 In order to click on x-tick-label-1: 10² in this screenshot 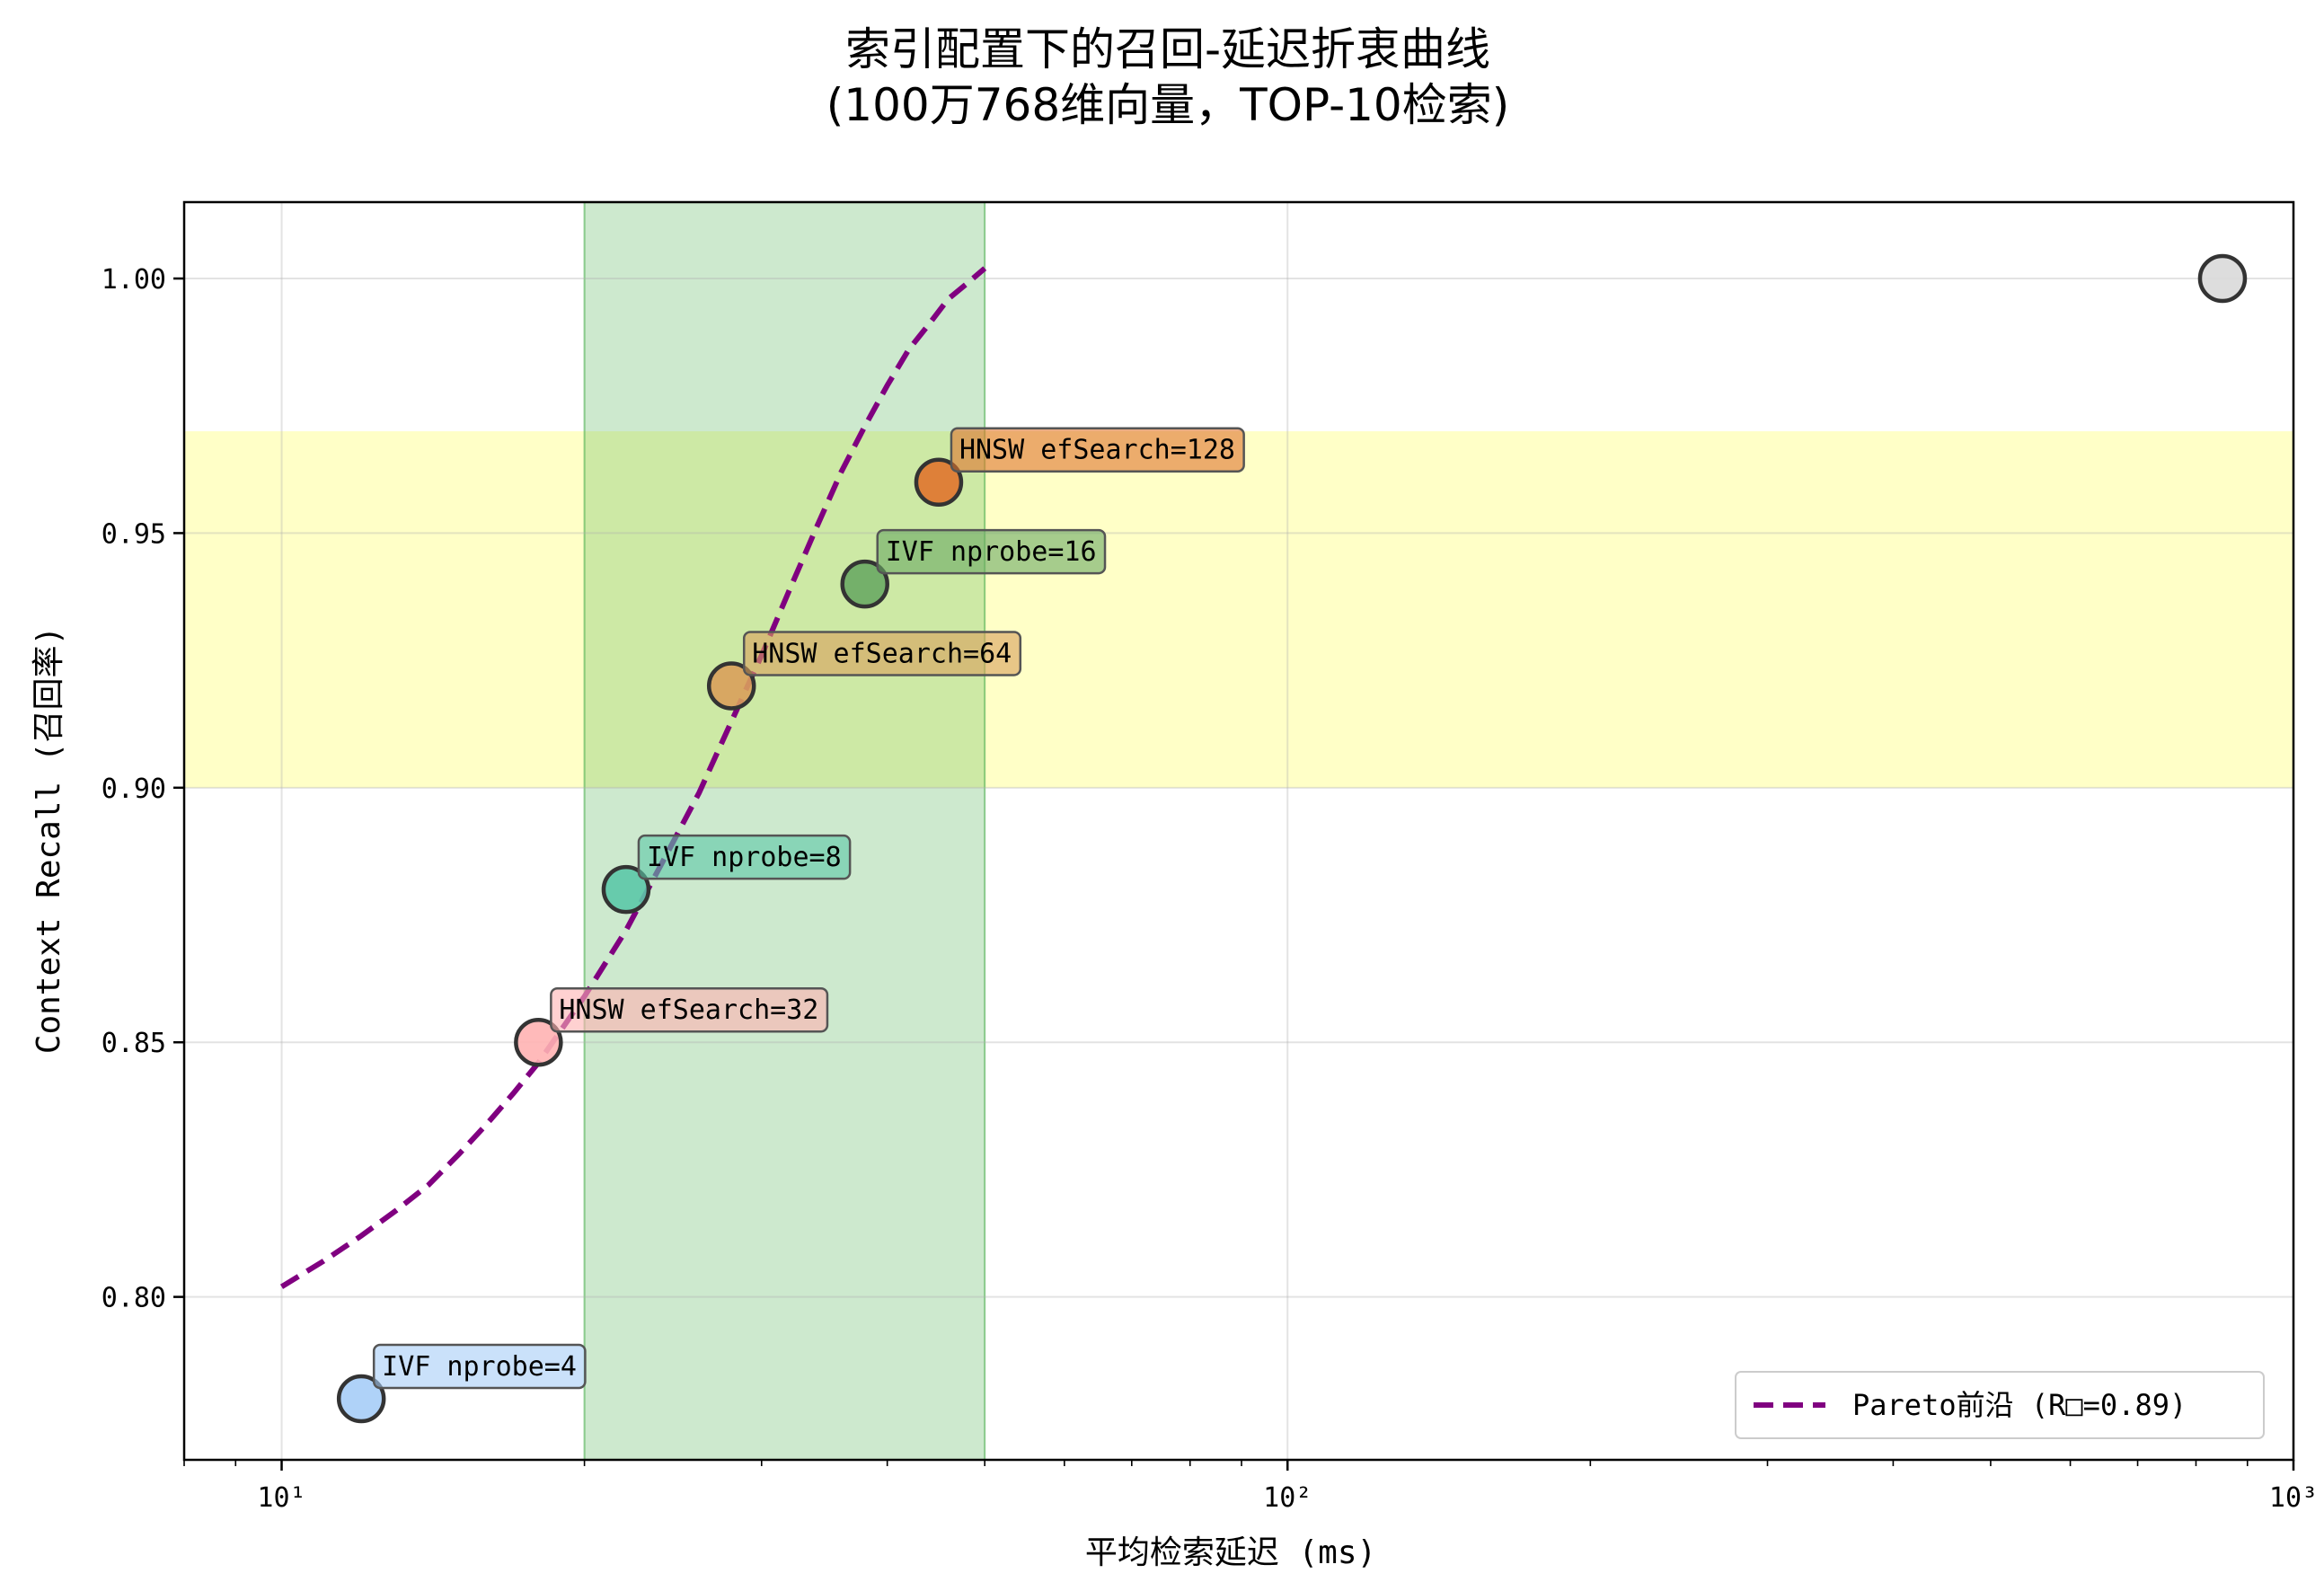, I will do `click(1287, 1498)`.